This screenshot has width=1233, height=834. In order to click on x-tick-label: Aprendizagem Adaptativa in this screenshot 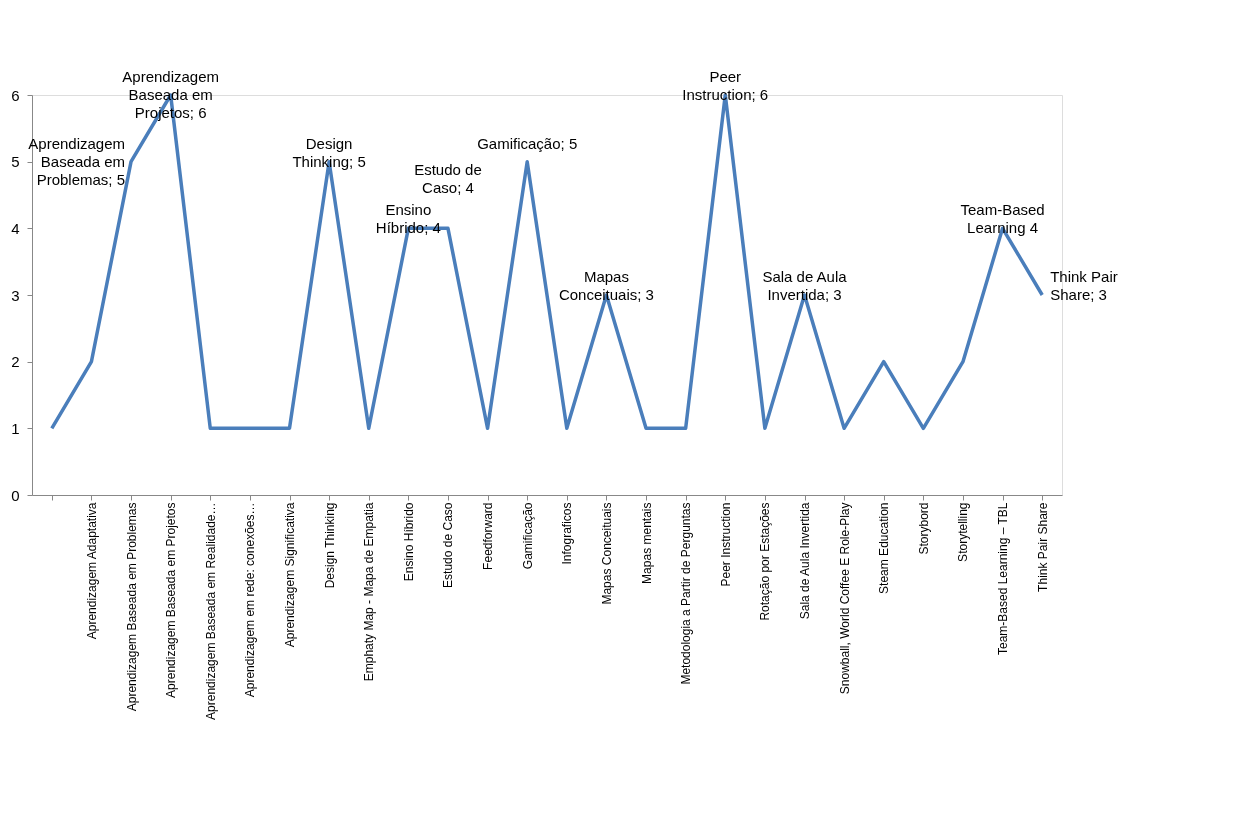, I will do `click(91, 571)`.